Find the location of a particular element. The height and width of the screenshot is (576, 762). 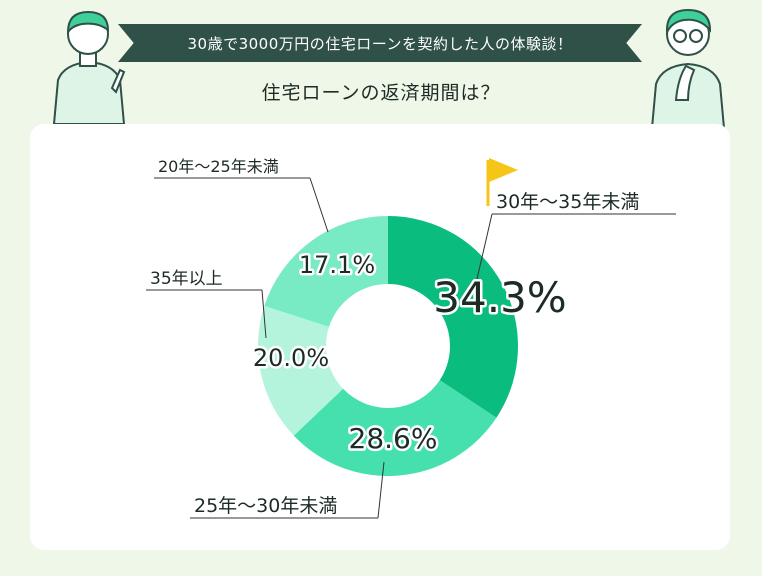

banner-text: 30歳で3000万円の住宅ローンを契約した人の体験談！ is located at coordinates (380, 43).